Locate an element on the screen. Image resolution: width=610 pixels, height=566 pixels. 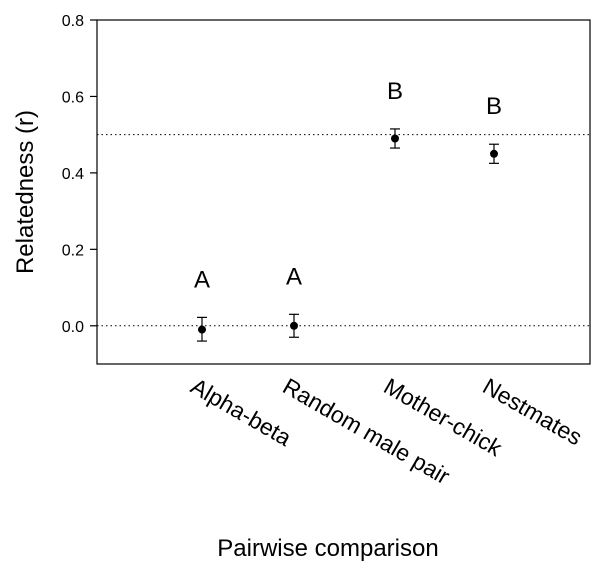
y-axis-title: Relatedness (r) is located at coordinates (25, 192).